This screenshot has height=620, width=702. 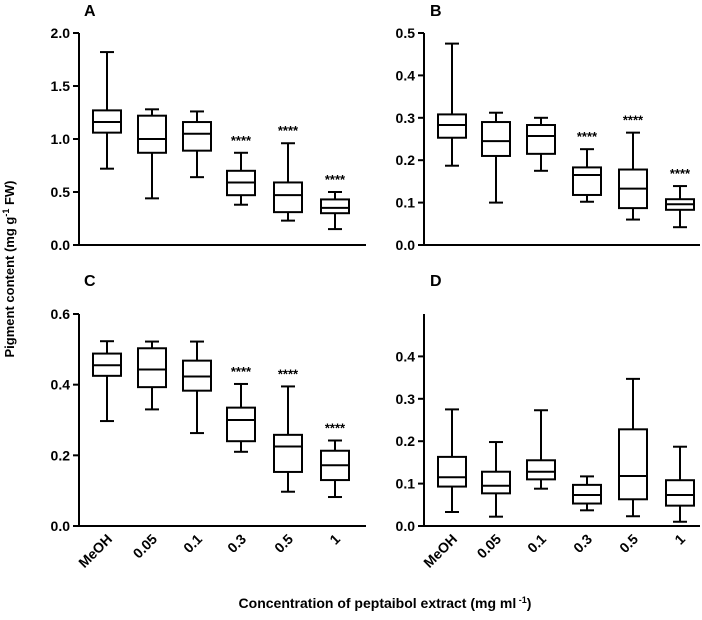 I want to click on y-tick-label: 1.0, so click(x=61, y=139).